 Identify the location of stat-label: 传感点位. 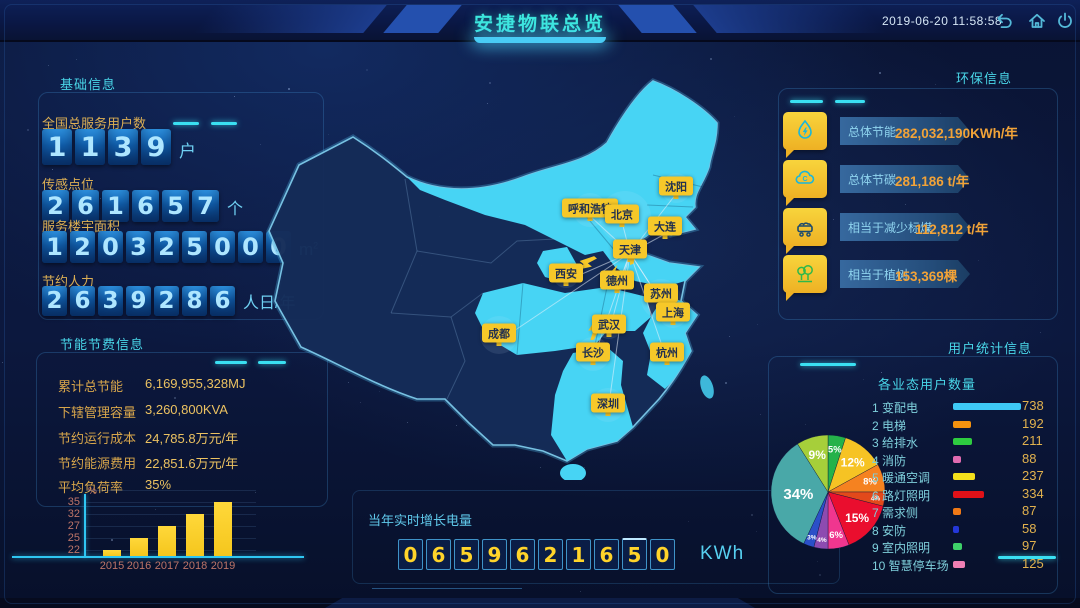
(68, 184).